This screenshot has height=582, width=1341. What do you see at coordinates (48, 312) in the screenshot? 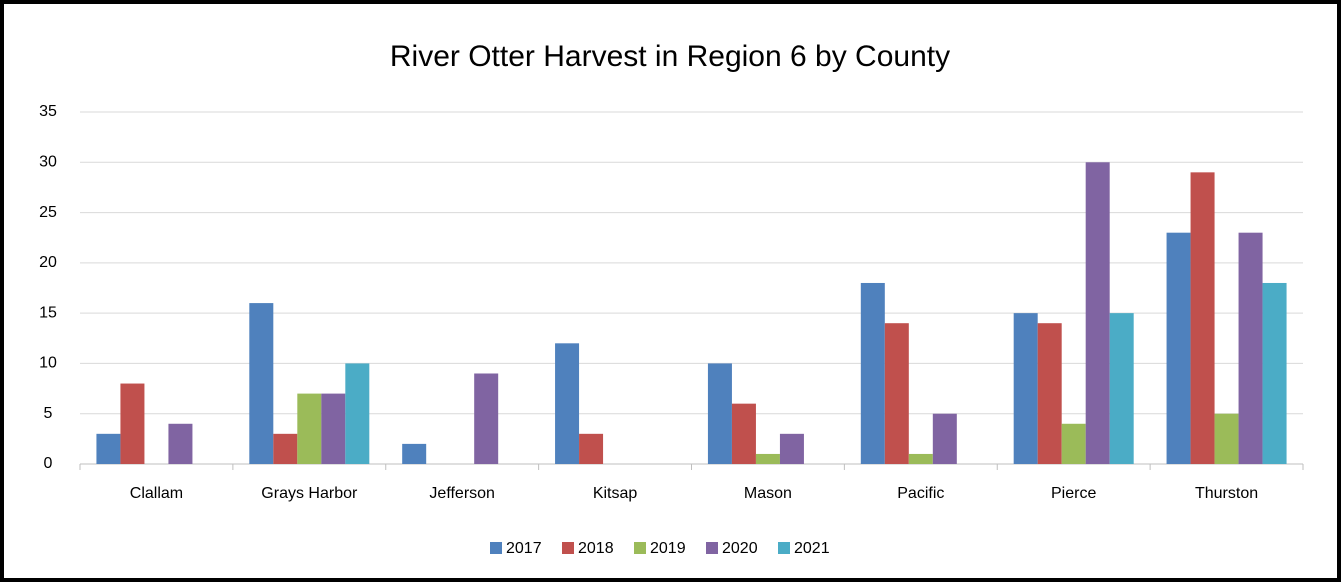
I see `y-tick-label: 15` at bounding box center [48, 312].